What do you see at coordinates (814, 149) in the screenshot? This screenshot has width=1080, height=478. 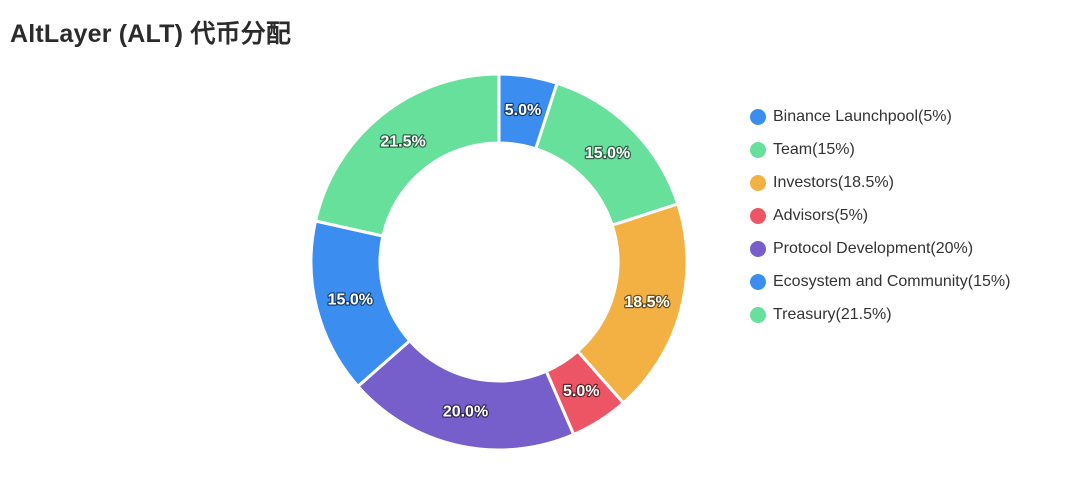 I see `legend-label-2: Team(15%)` at bounding box center [814, 149].